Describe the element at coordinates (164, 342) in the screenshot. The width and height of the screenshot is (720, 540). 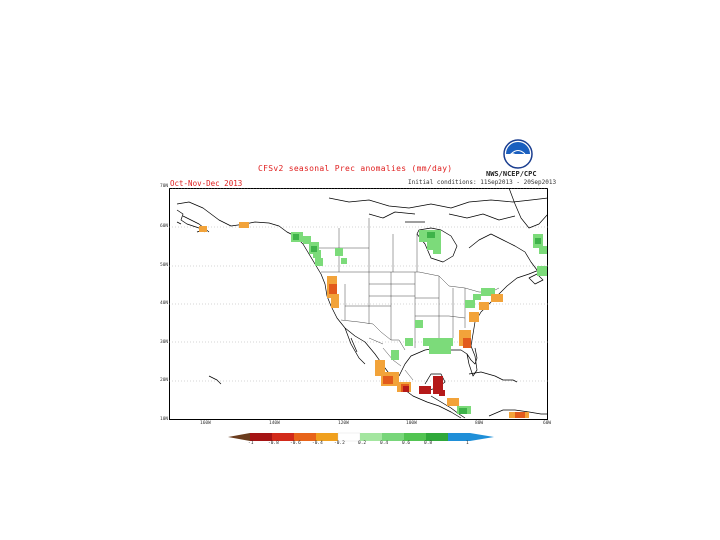
I see `y-tick-label: 30N` at that location.